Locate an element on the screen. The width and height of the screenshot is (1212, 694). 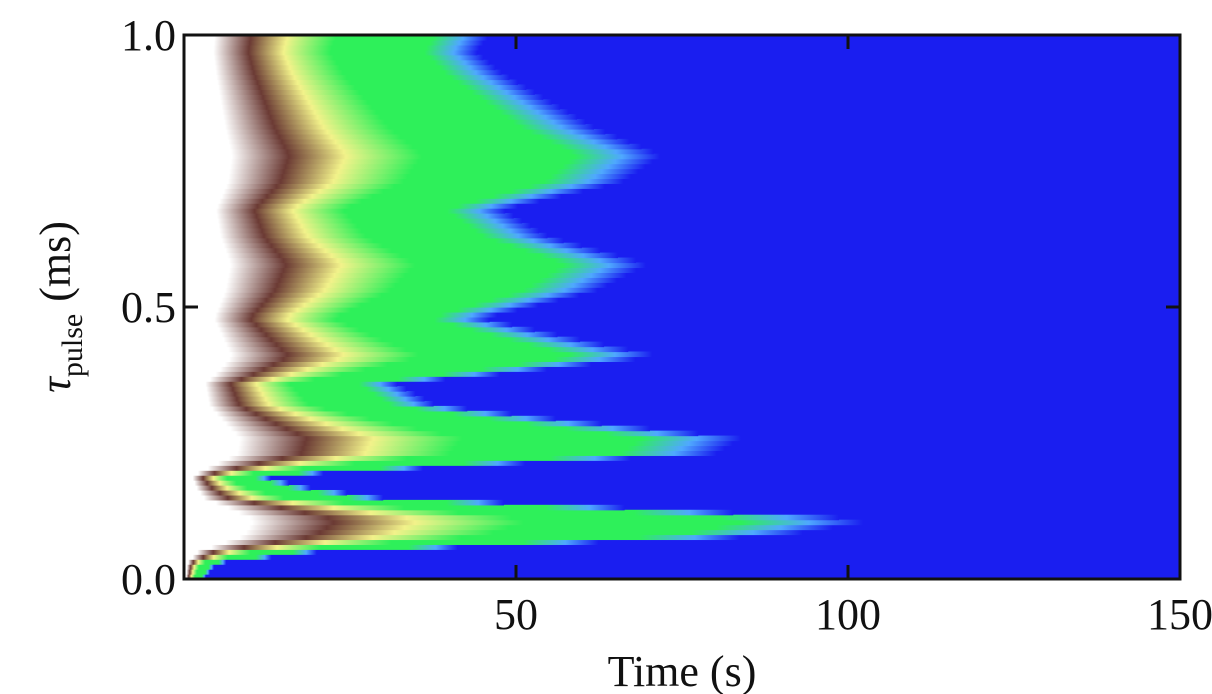
y-tick-label: 0.0 is located at coordinates (148, 579).